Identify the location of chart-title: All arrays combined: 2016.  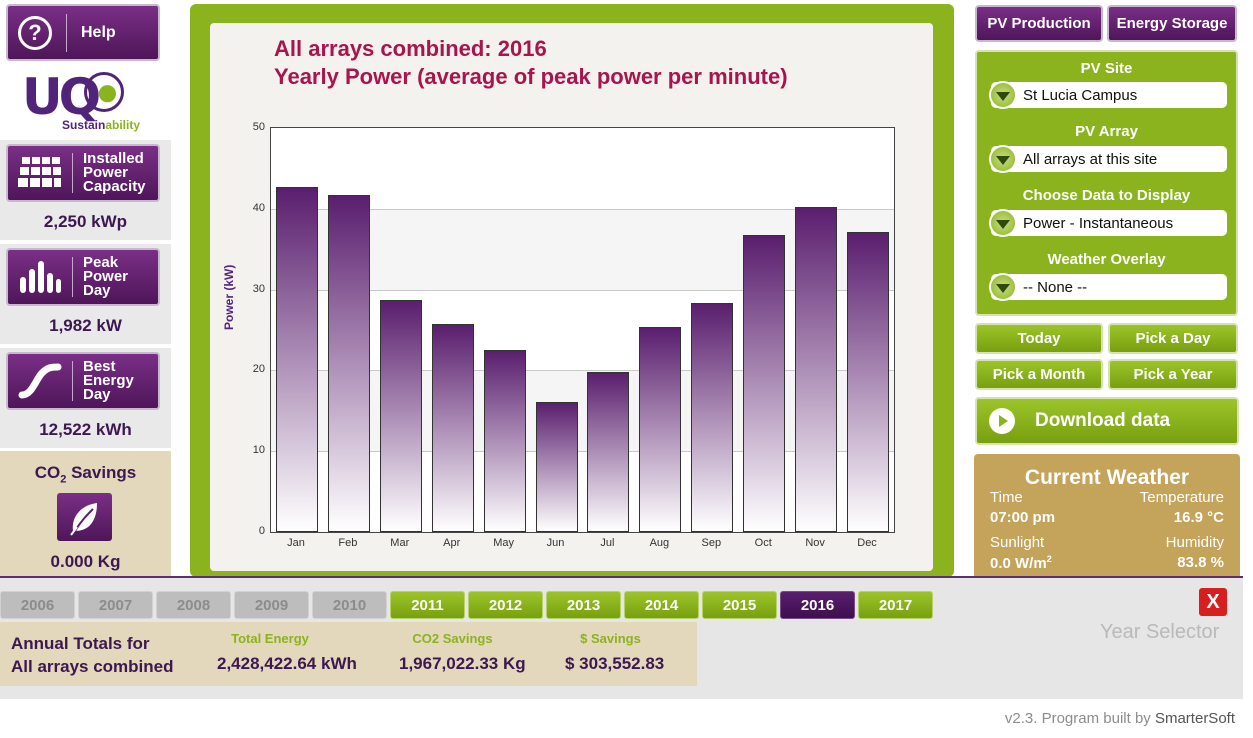
(410, 48).